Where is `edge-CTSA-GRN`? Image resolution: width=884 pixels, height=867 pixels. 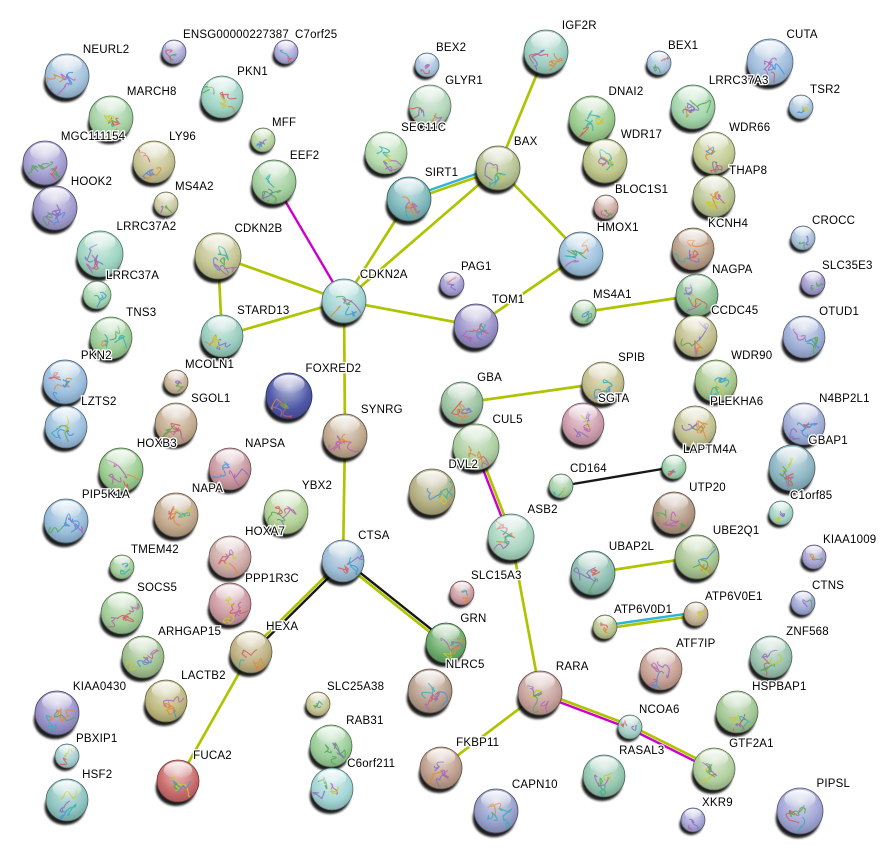
edge-CTSA-GRN is located at coordinates (395, 600).